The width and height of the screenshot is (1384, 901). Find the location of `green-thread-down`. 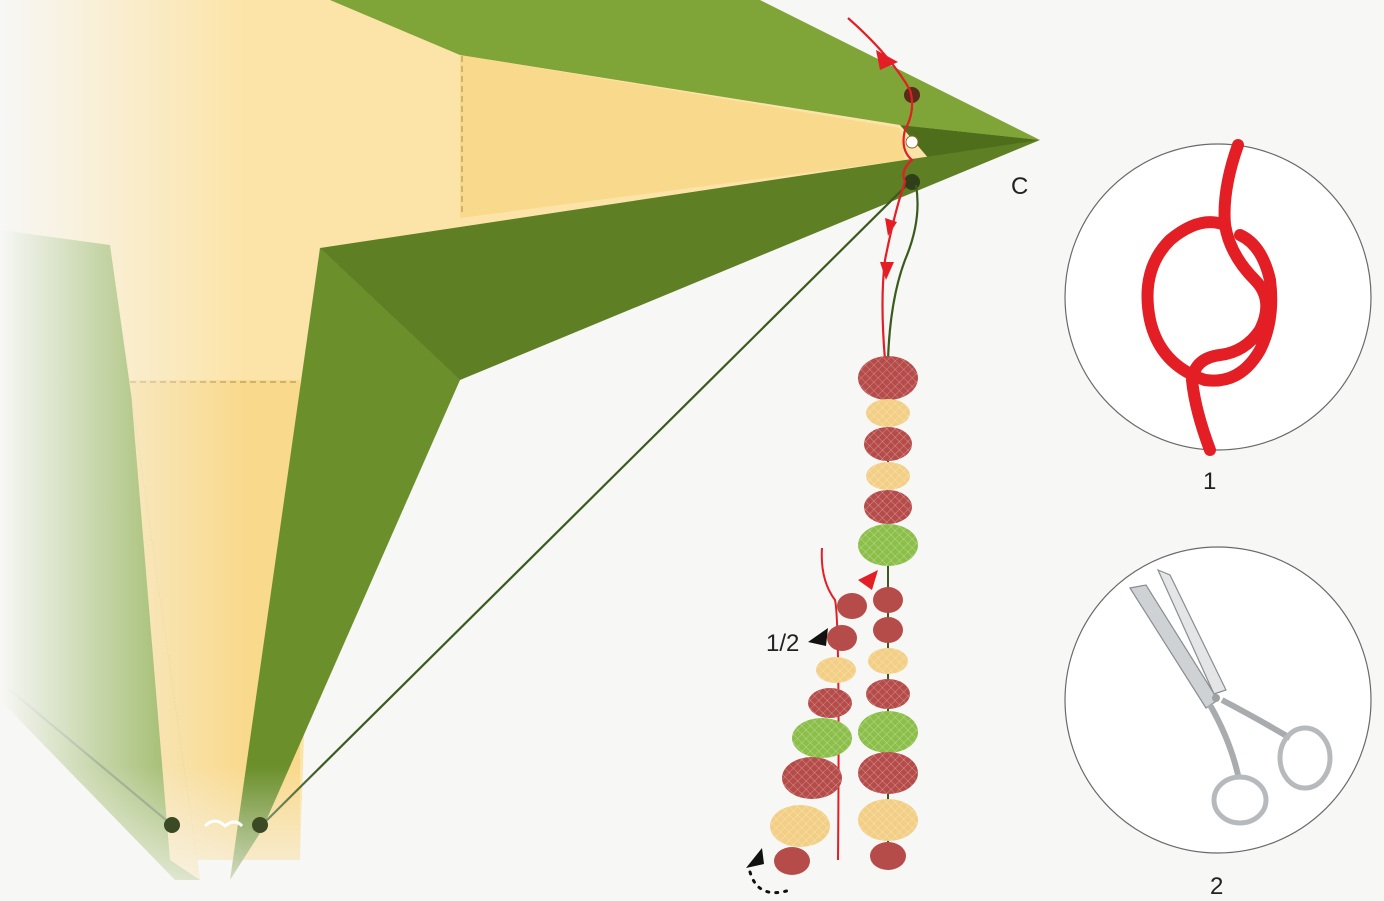

green-thread-down is located at coordinates (902, 272).